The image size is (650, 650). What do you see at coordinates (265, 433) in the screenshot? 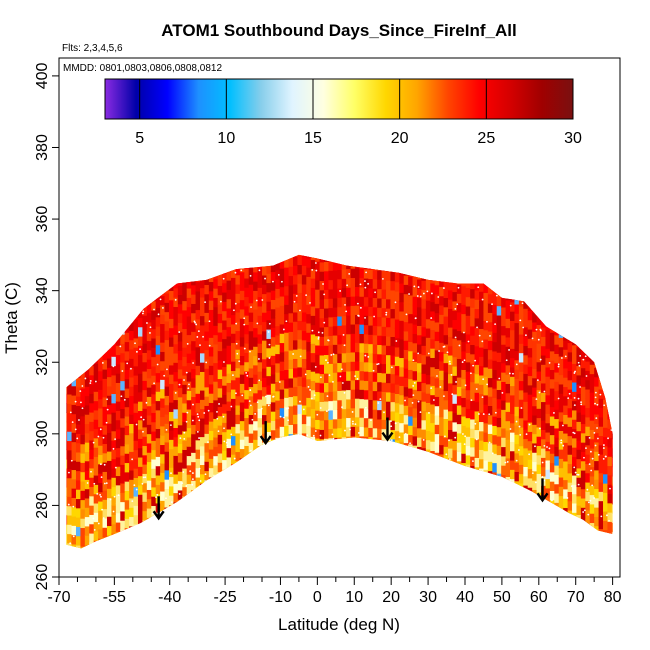
I see `marker-arrow` at bounding box center [265, 433].